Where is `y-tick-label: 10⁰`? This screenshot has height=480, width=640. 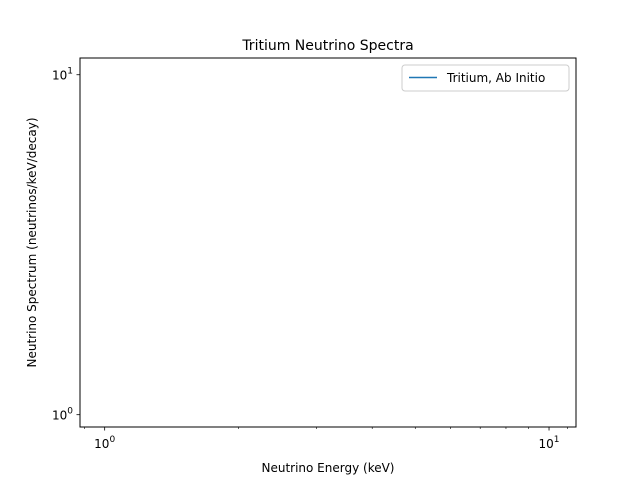 y-tick-label: 10⁰ is located at coordinates (62, 415).